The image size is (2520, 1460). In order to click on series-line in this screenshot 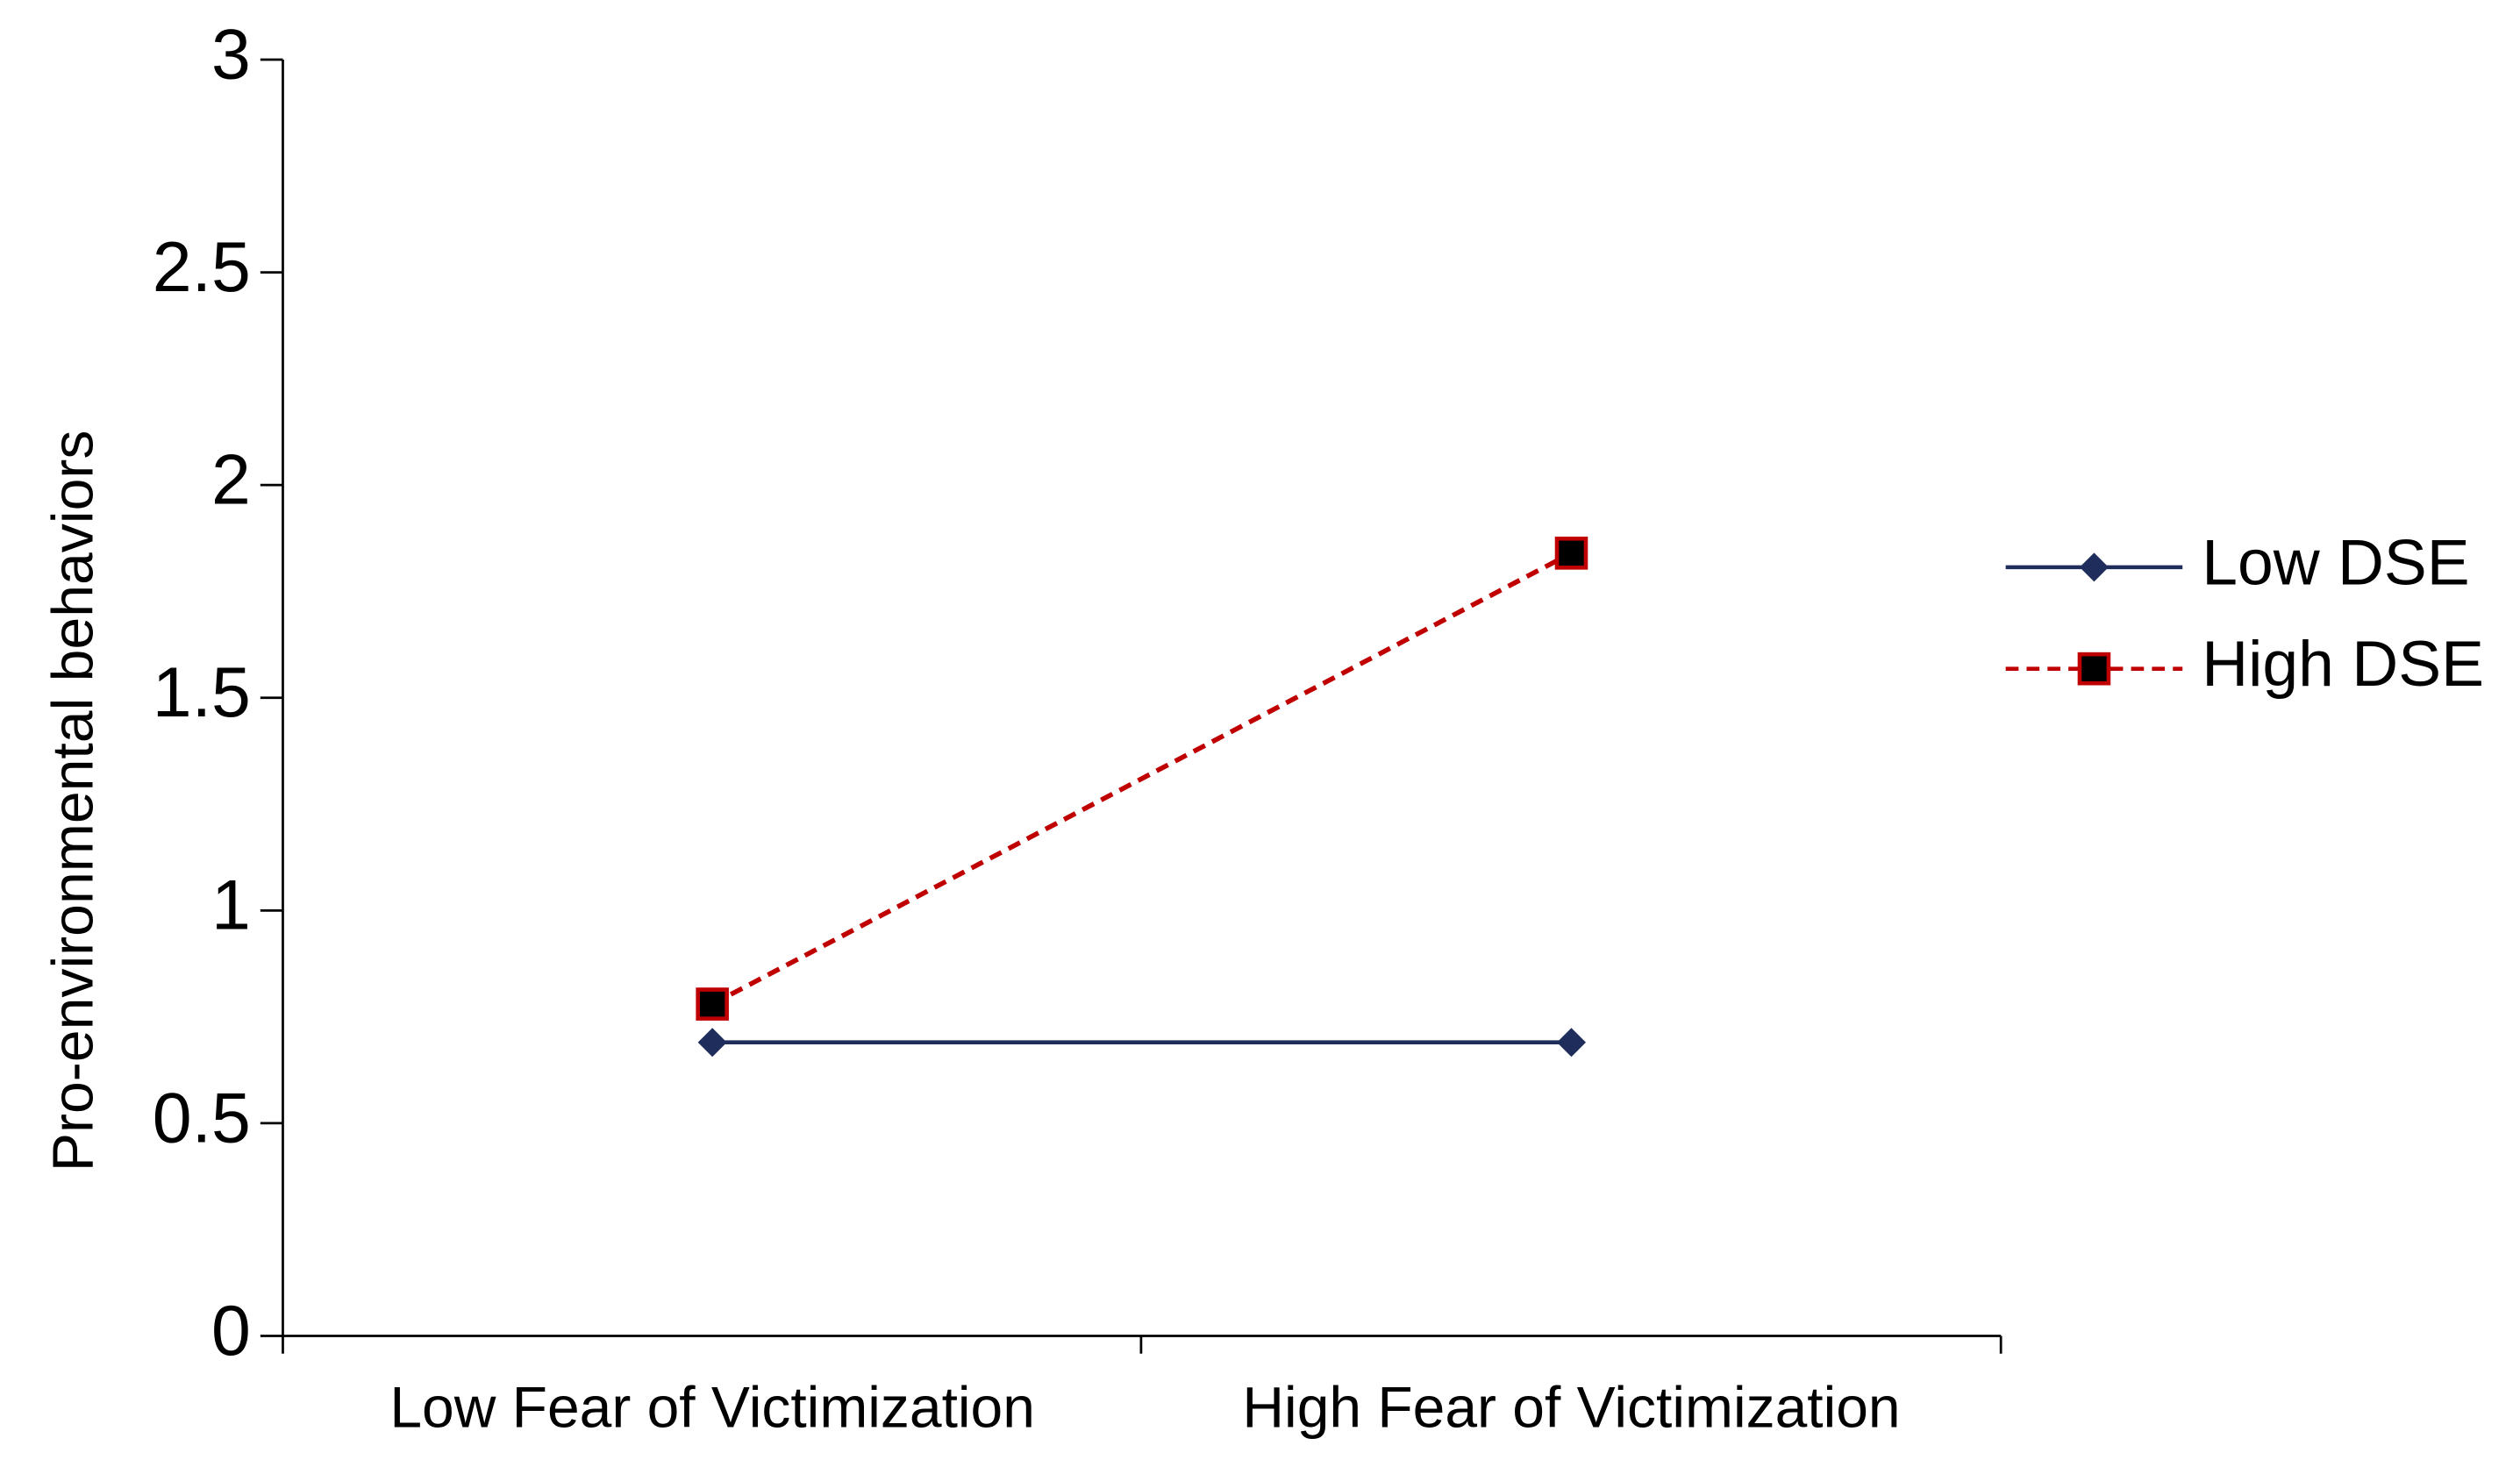, I will do `click(1141, 779)`.